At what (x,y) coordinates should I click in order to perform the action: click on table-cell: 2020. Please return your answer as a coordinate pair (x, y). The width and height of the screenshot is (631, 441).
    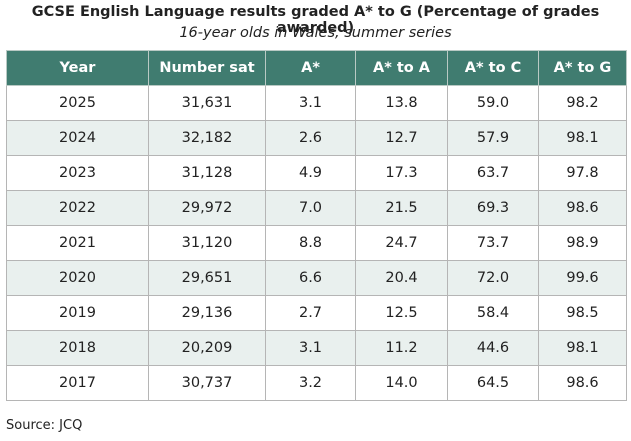
    Looking at the image, I should click on (77, 278).